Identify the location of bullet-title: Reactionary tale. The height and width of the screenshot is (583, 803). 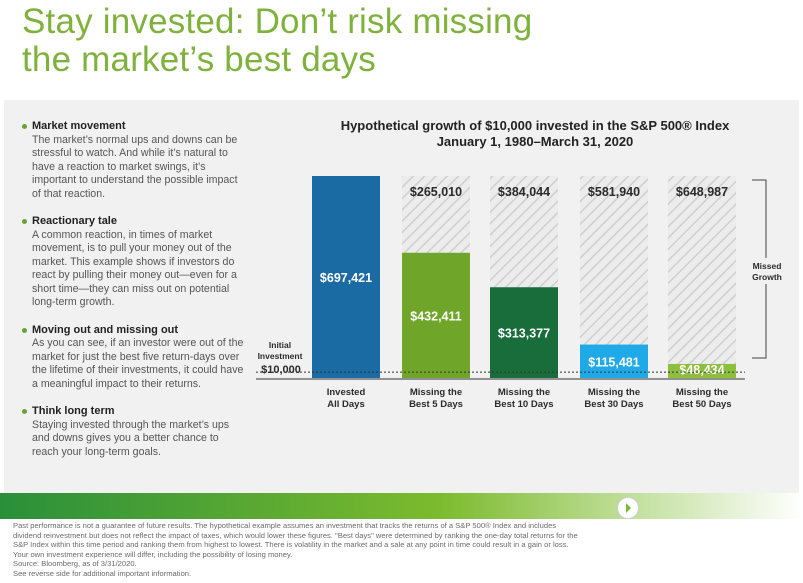
(74, 221).